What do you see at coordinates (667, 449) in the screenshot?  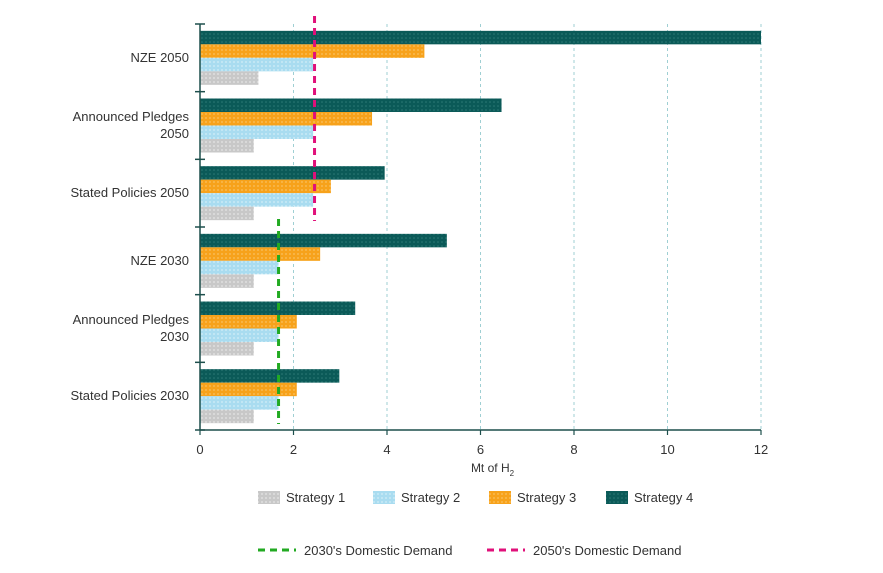 I see `x-tick-label-10: 10` at bounding box center [667, 449].